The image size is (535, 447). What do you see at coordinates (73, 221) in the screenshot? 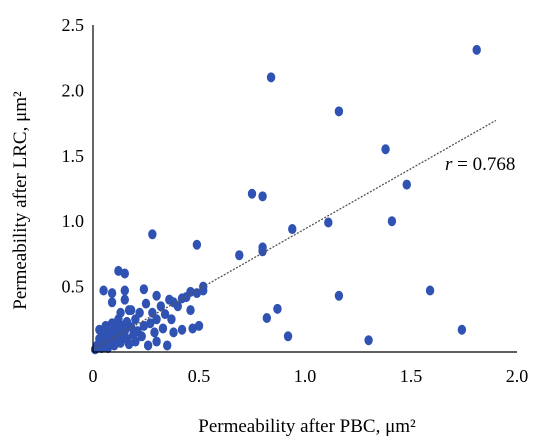
I see `y-tick-label: 1.0` at bounding box center [73, 221].